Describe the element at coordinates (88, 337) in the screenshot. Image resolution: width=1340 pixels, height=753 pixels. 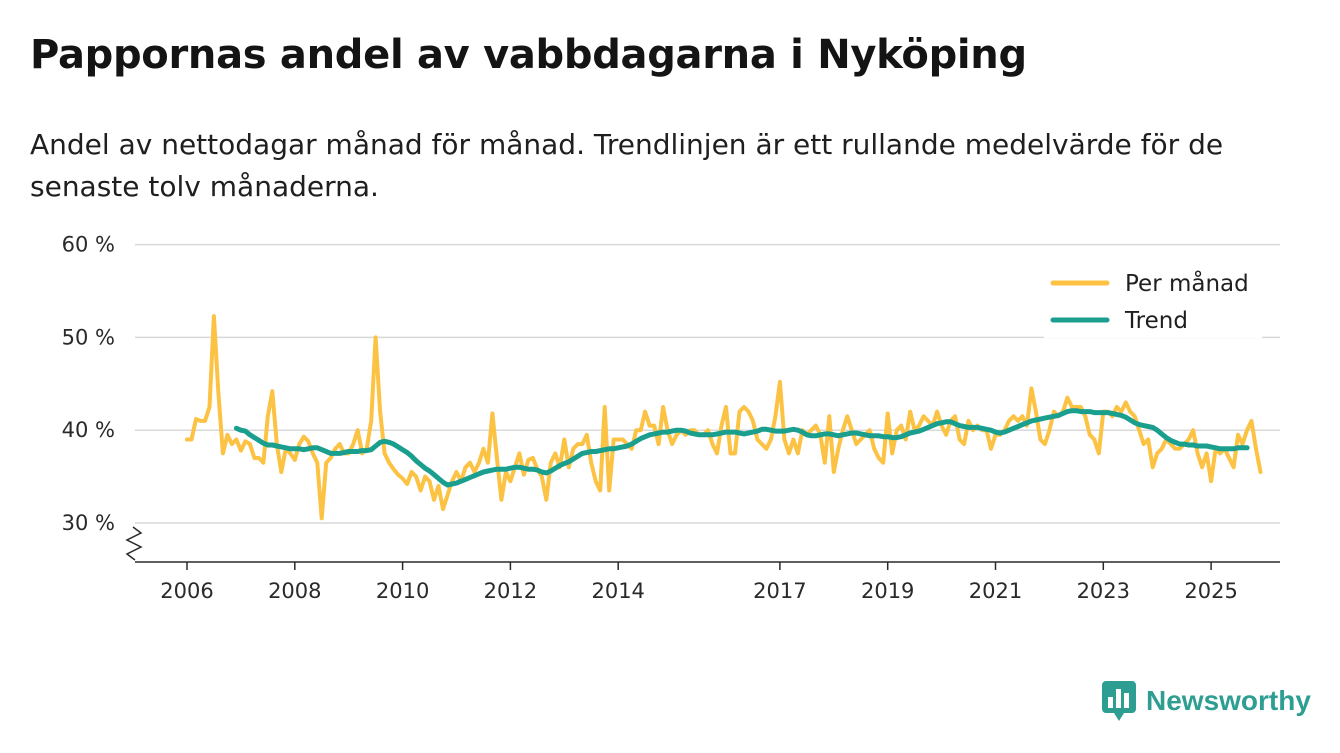
I see `y-tick-label: 50 %` at that location.